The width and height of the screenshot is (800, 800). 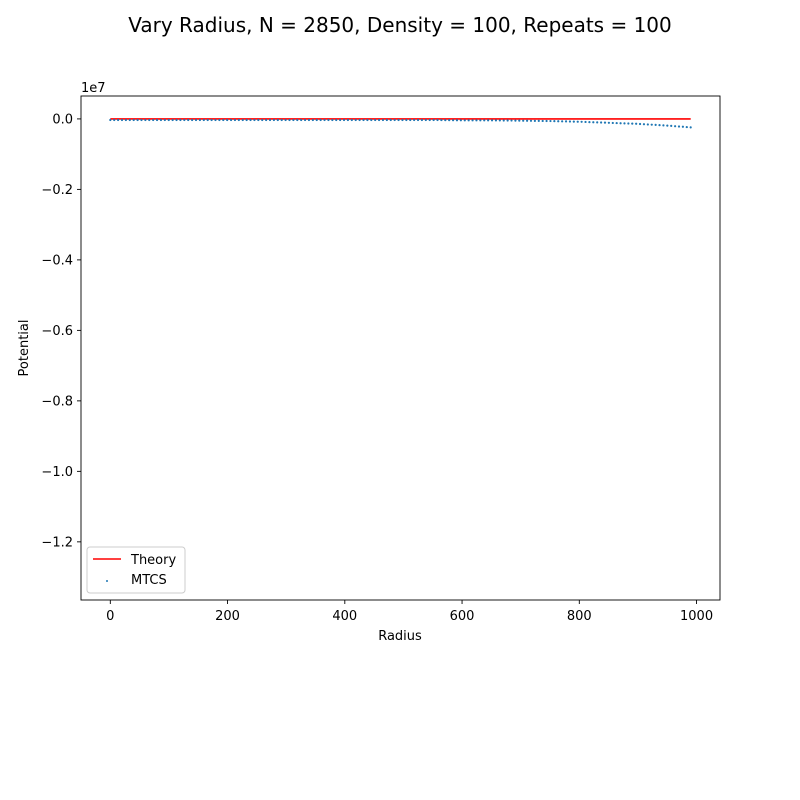 What do you see at coordinates (462, 616) in the screenshot?
I see `x-tick-label: 600` at bounding box center [462, 616].